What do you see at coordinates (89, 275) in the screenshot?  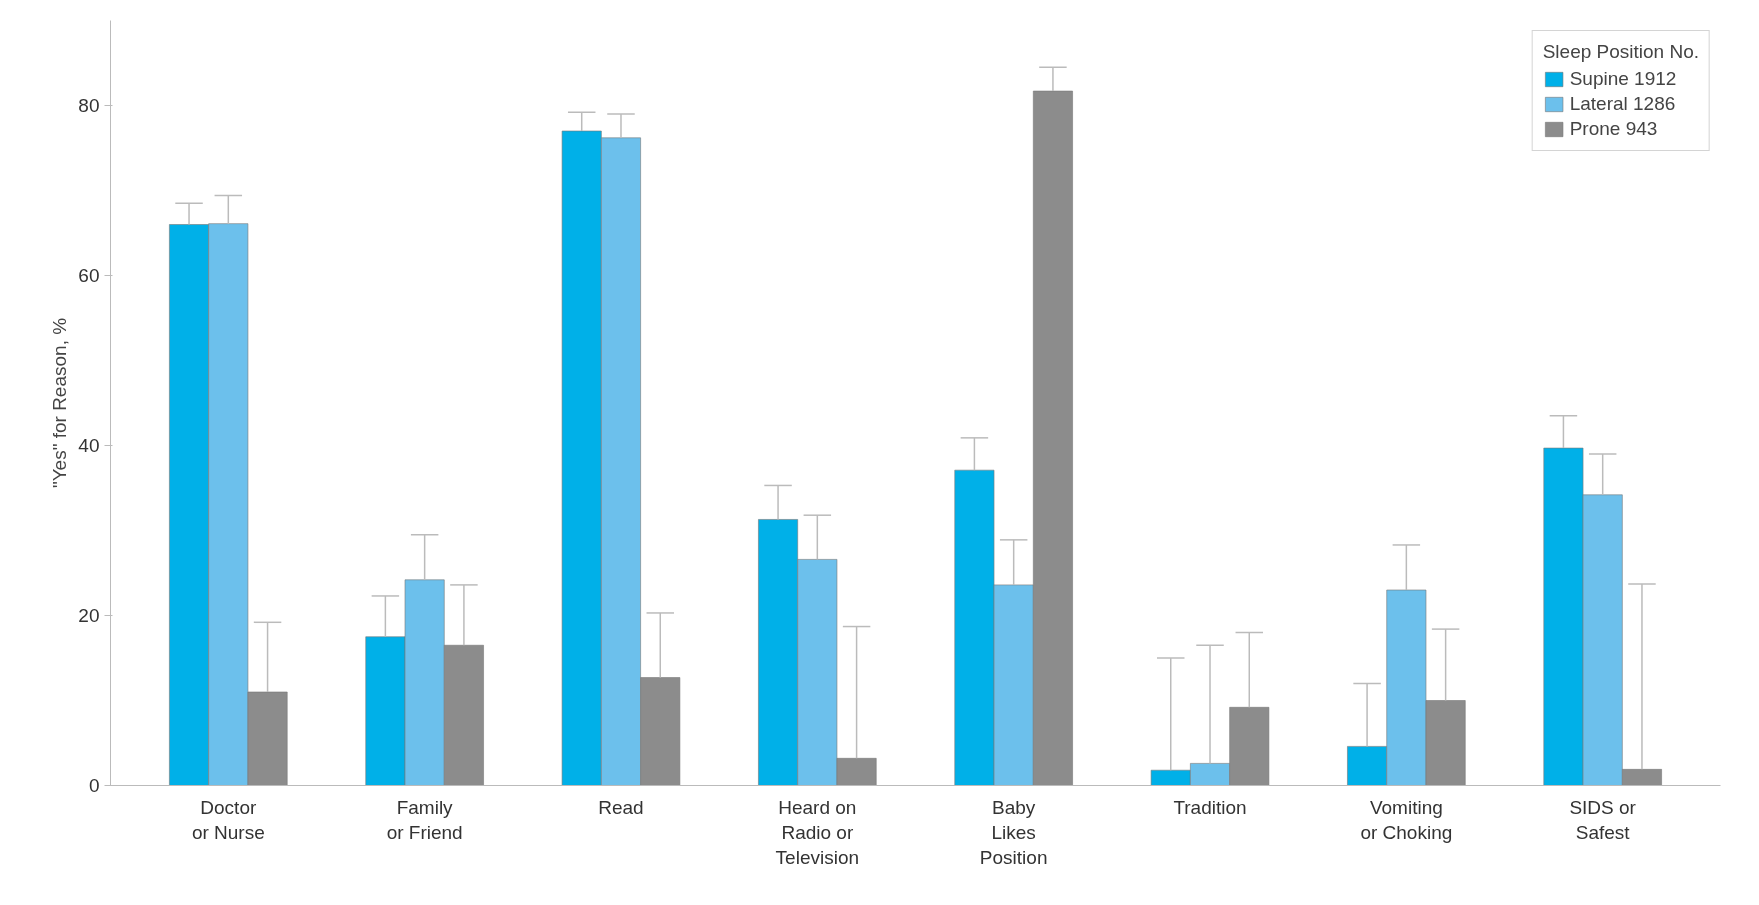 I see `y-tick-label: 60` at bounding box center [89, 275].